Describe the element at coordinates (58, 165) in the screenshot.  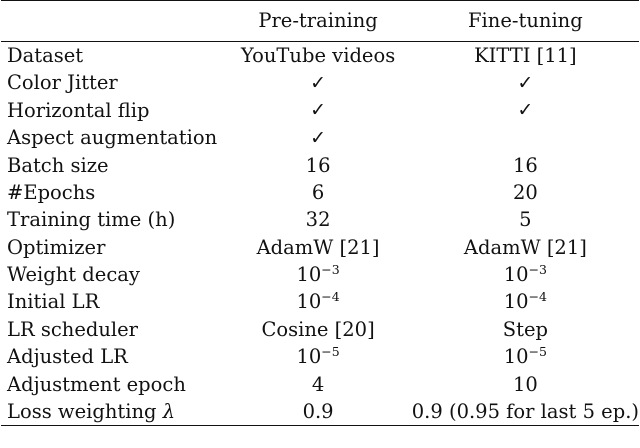
I see `param-label: Batch size` at that location.